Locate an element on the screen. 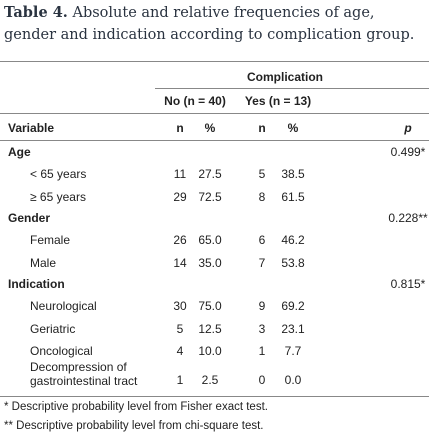 This screenshot has width=429, height=439. cell: 27.5 is located at coordinates (210, 174).